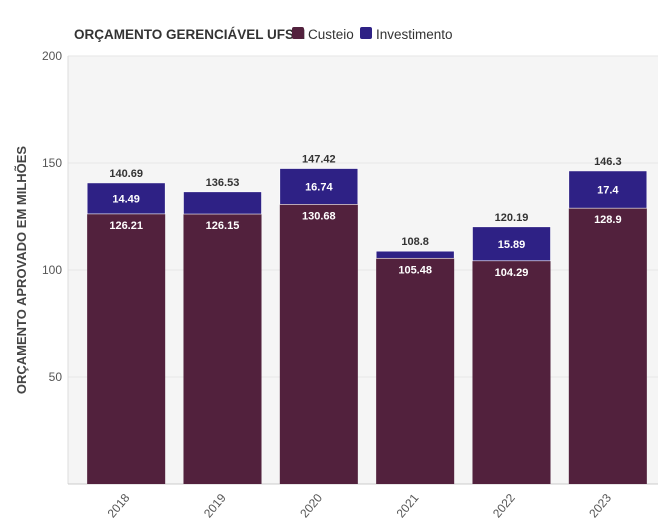 The height and width of the screenshot is (532, 660). What do you see at coordinates (415, 254) in the screenshot?
I see `bar-investimento-2021` at bounding box center [415, 254].